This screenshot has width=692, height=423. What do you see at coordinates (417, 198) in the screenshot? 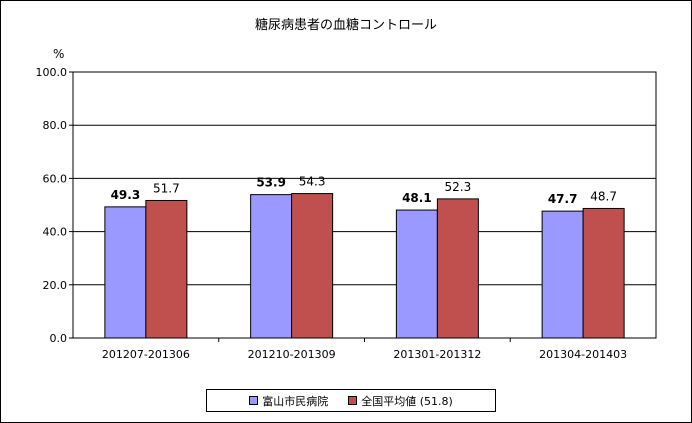
I see `data-label: 48.1` at bounding box center [417, 198].